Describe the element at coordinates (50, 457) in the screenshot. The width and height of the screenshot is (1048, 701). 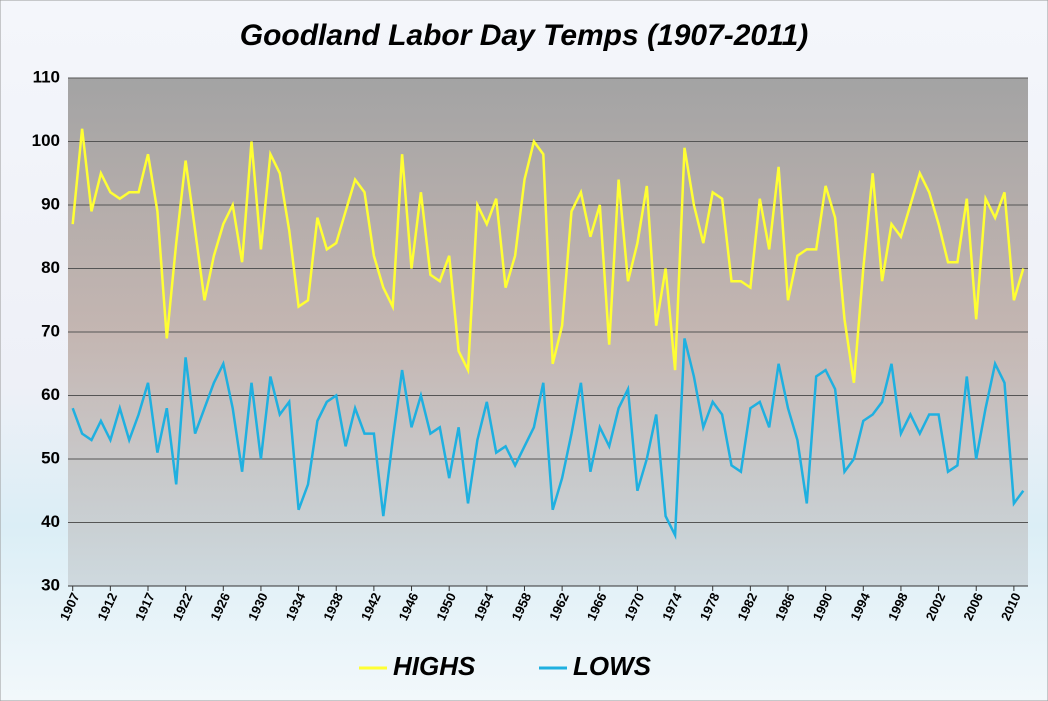
I see `y-tick-label: 50` at that location.